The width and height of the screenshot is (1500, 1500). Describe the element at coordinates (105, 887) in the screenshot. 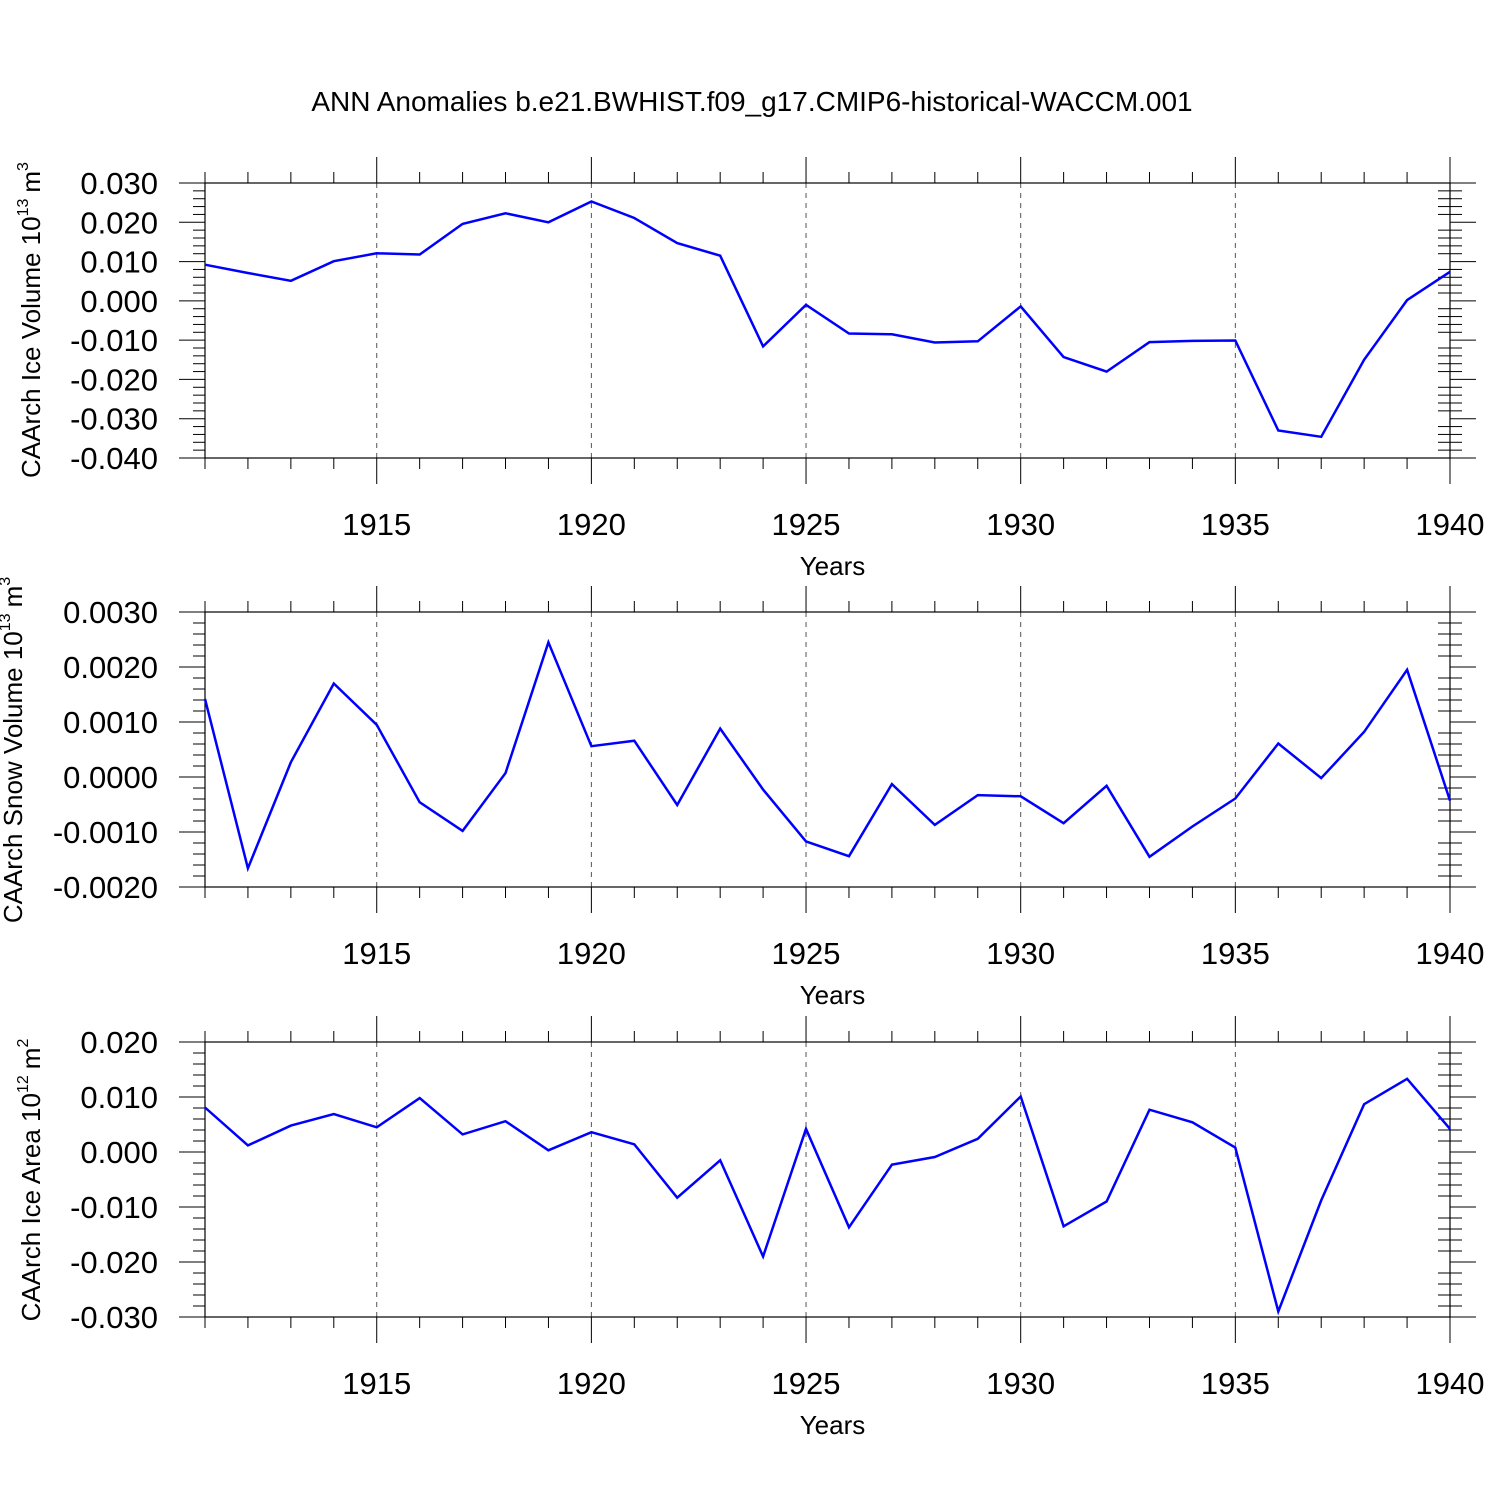

I see `y-tick-label: -0.0020` at that location.